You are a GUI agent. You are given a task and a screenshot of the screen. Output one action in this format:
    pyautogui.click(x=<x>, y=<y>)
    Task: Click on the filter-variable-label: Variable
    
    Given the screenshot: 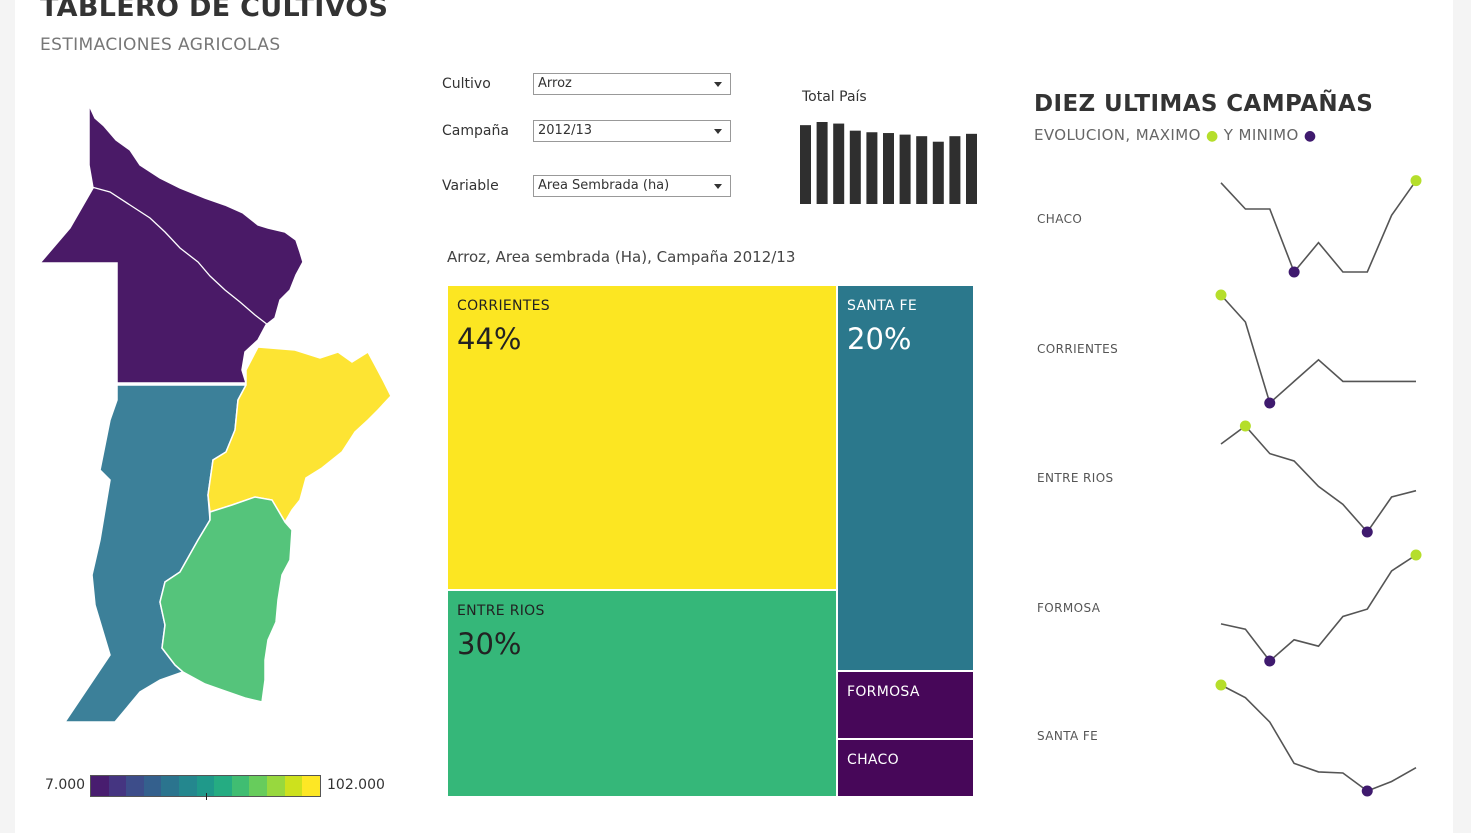 What is the action you would take?
    pyautogui.click(x=470, y=186)
    